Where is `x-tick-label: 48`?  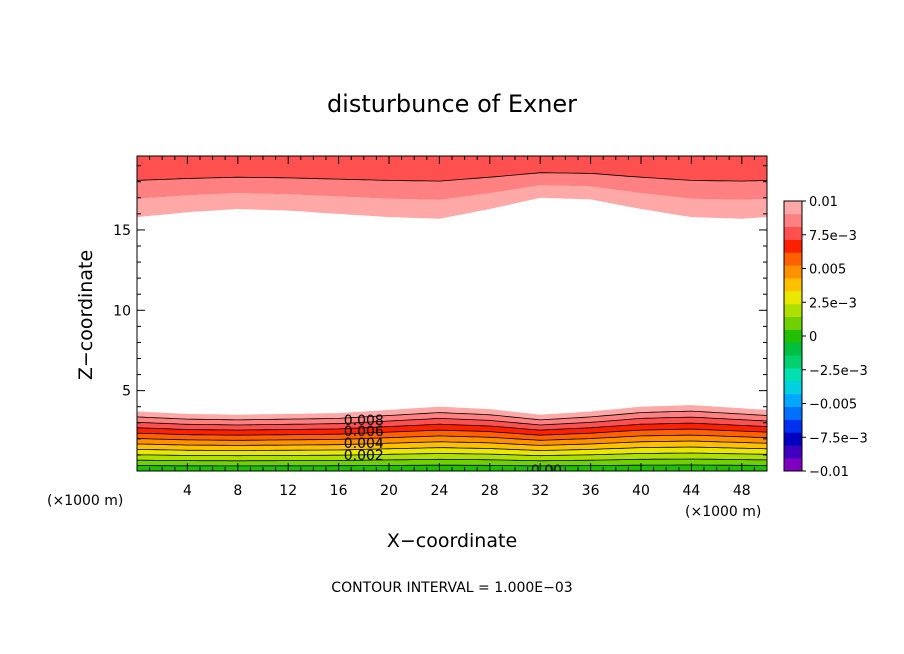
x-tick-label: 48 is located at coordinates (742, 491).